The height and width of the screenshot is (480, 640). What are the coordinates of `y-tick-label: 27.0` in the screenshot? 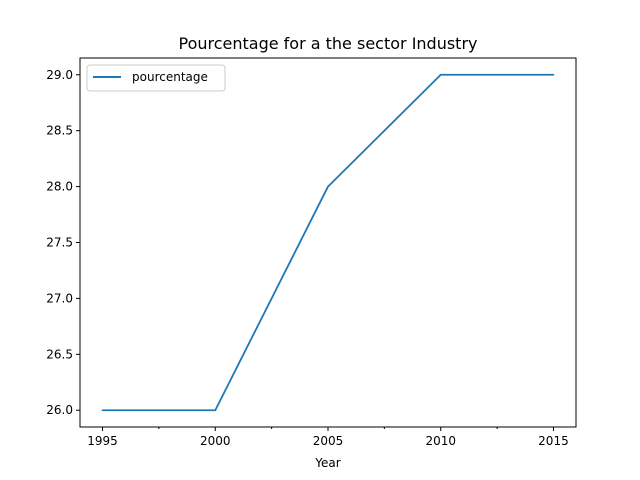 It's located at (59, 298).